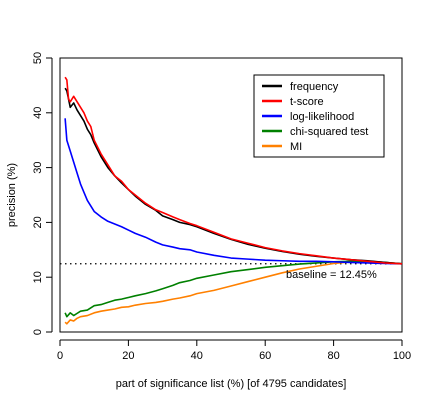 The height and width of the screenshot is (406, 432). What do you see at coordinates (38, 222) in the screenshot?
I see `y-tick-label: 20` at bounding box center [38, 222].